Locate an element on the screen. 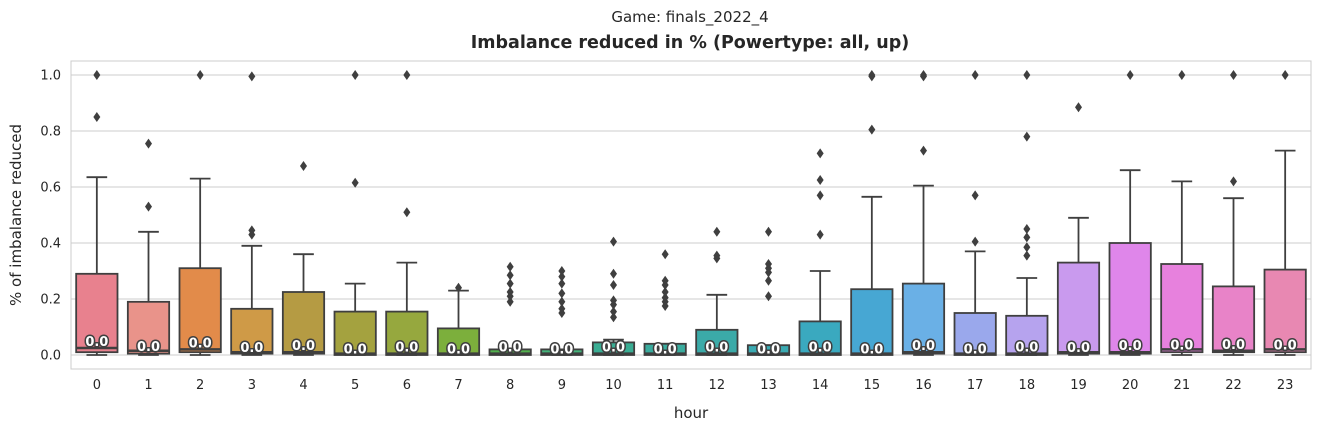 The image size is (1320, 431). box-hour-0: 0.0 is located at coordinates (97, 213).